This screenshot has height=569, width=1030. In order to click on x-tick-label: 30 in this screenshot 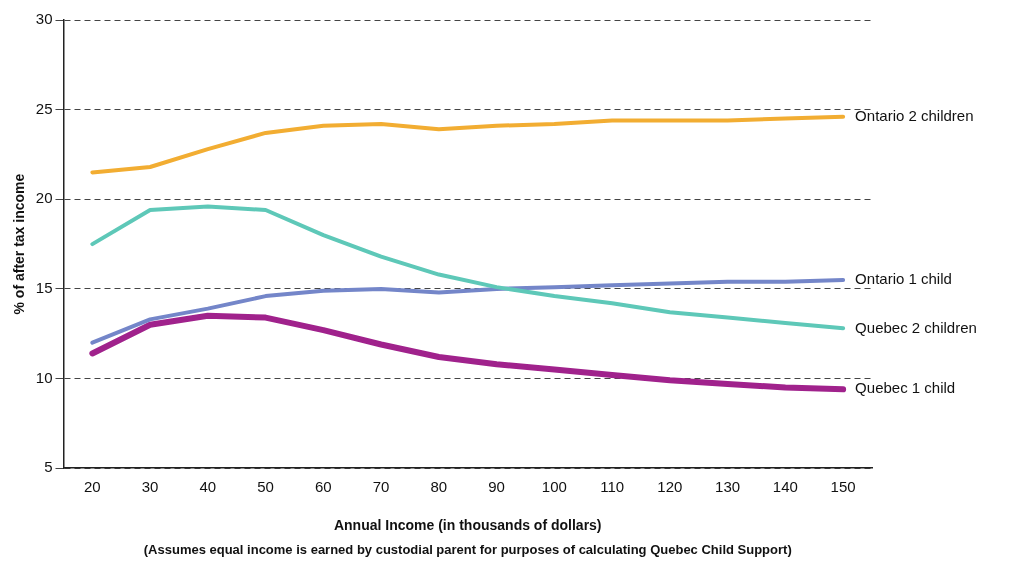, I will do `click(150, 487)`.